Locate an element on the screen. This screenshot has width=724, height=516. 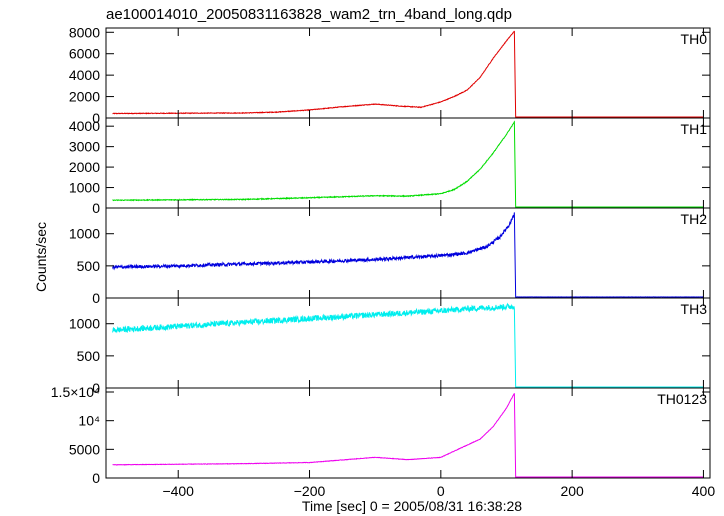
x-axis-label: Time [sec] 0 = 2005/08/31 16:38:28 is located at coordinates (412, 506).